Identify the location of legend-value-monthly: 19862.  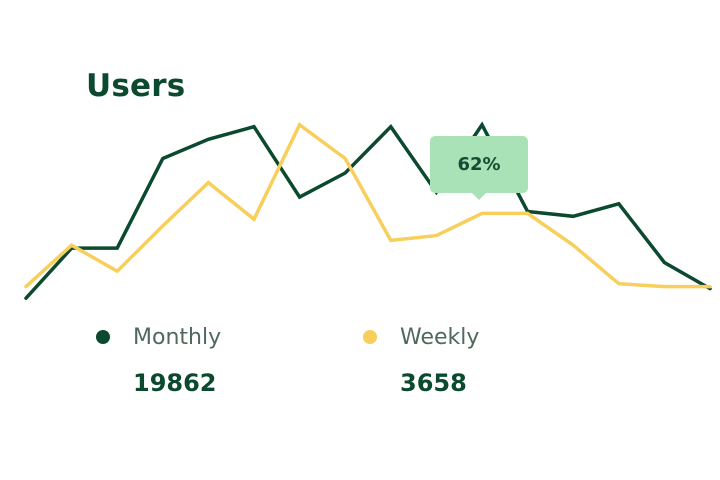
(175, 383).